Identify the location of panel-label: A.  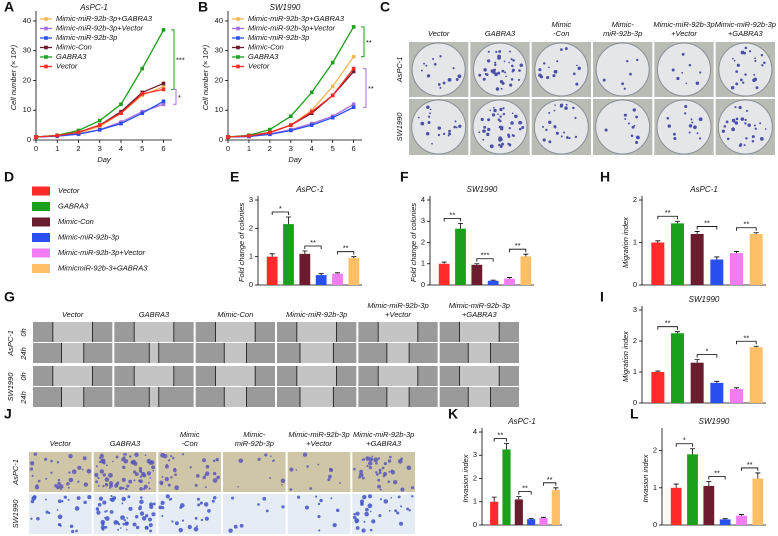
(9, 7).